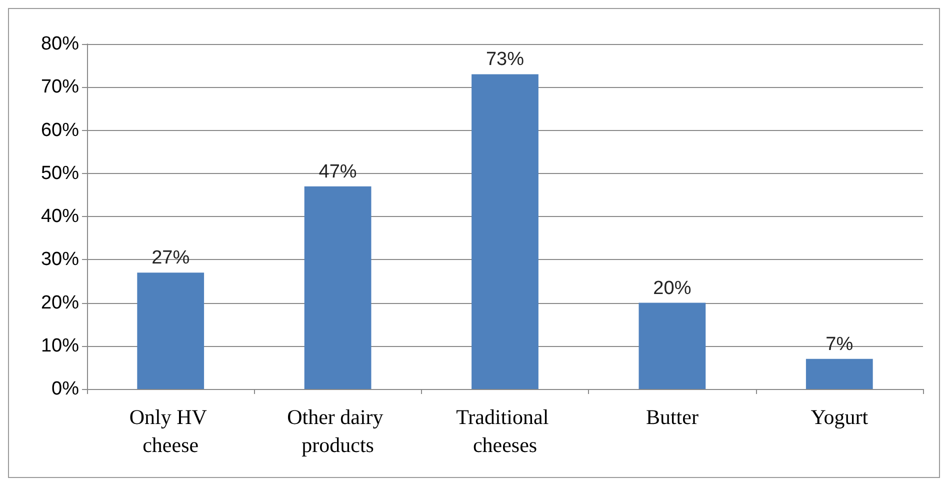 The height and width of the screenshot is (484, 946). What do you see at coordinates (60, 44) in the screenshot?
I see `y-tick-label: 80%` at bounding box center [60, 44].